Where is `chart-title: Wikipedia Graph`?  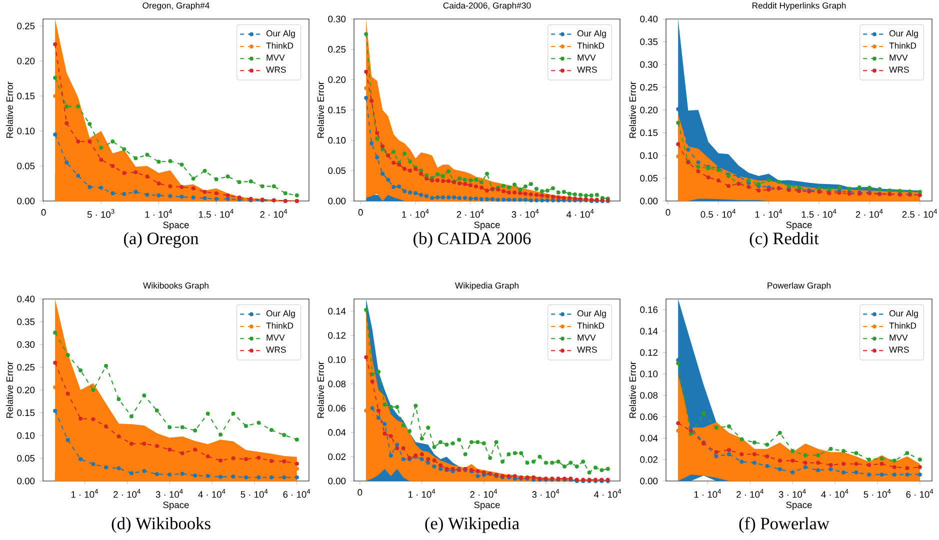
chart-title: Wikipedia Graph is located at coordinates (486, 286).